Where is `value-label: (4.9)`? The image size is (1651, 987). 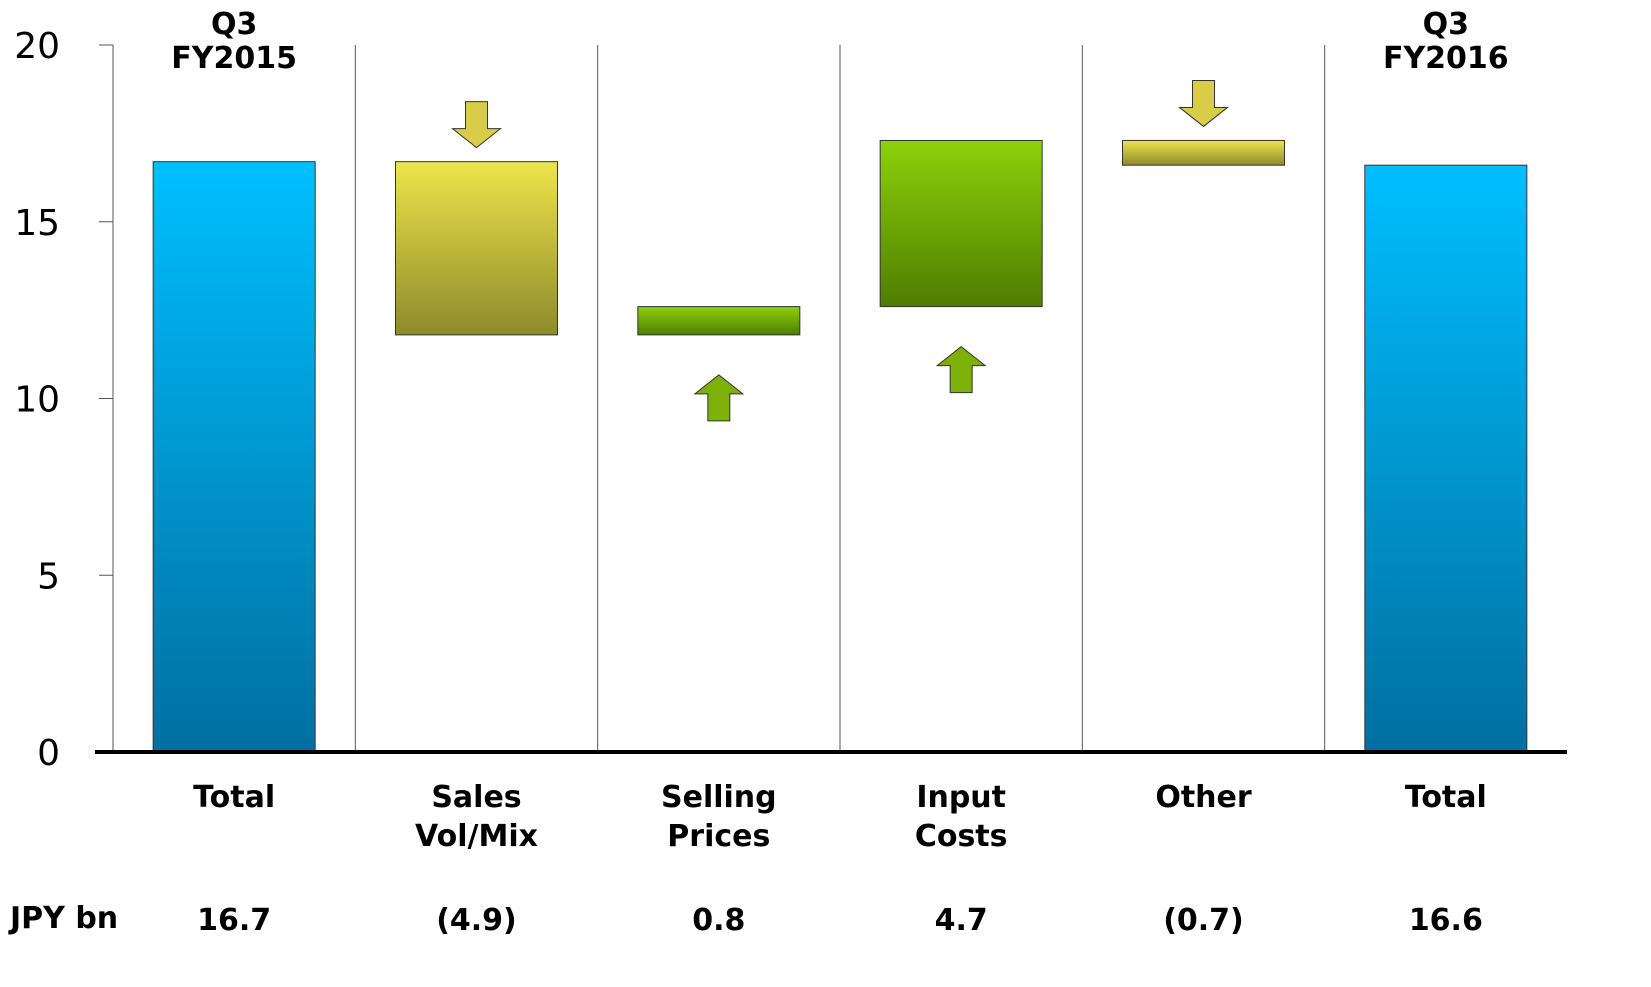
value-label: (4.9) is located at coordinates (476, 920).